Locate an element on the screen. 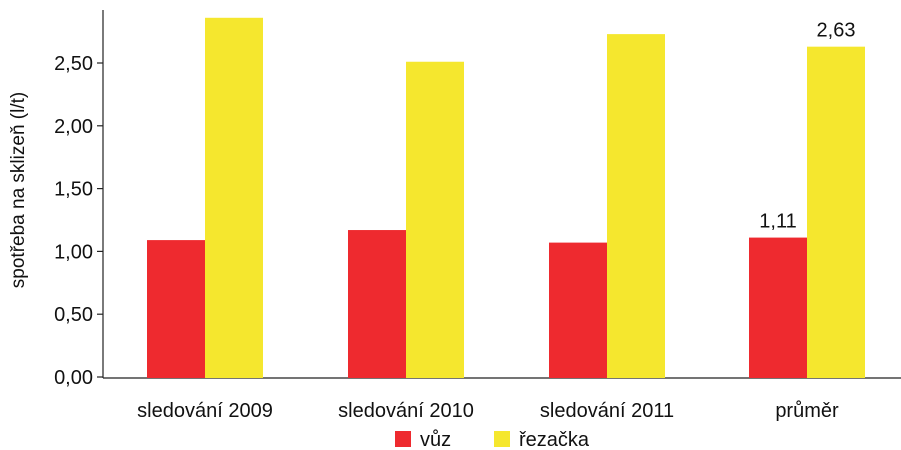 This screenshot has height=450, width=901. legend-label: řezačka is located at coordinates (554, 439).